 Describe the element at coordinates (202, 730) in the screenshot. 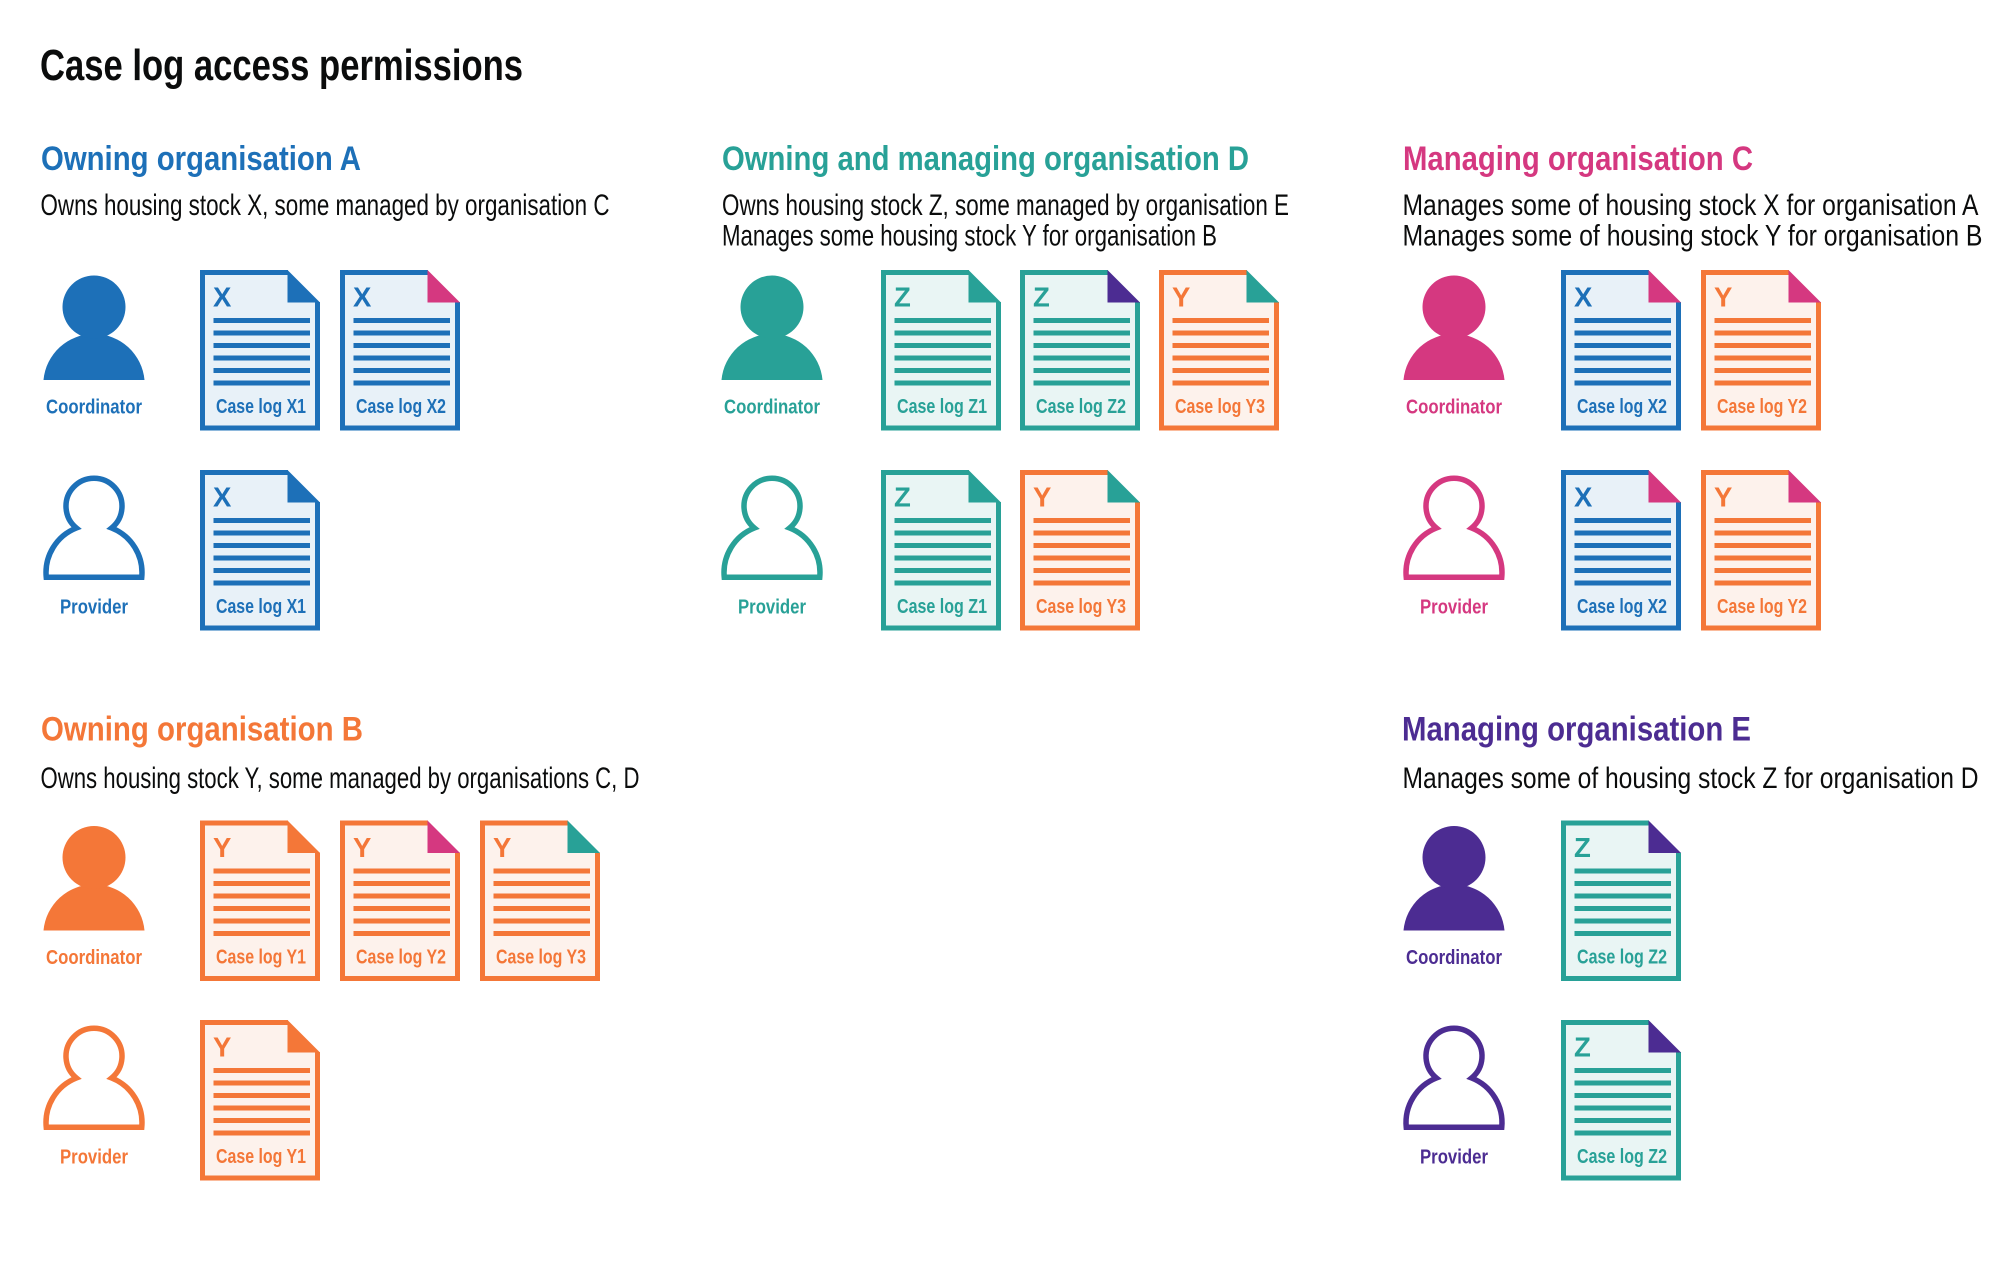

I see `svg-text: Owning organisation B` at that location.